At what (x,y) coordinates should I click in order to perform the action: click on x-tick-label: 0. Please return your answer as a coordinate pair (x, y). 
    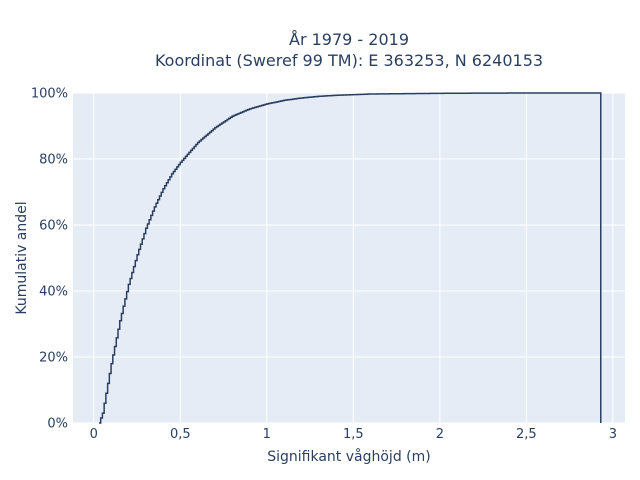
    Looking at the image, I should click on (94, 434).